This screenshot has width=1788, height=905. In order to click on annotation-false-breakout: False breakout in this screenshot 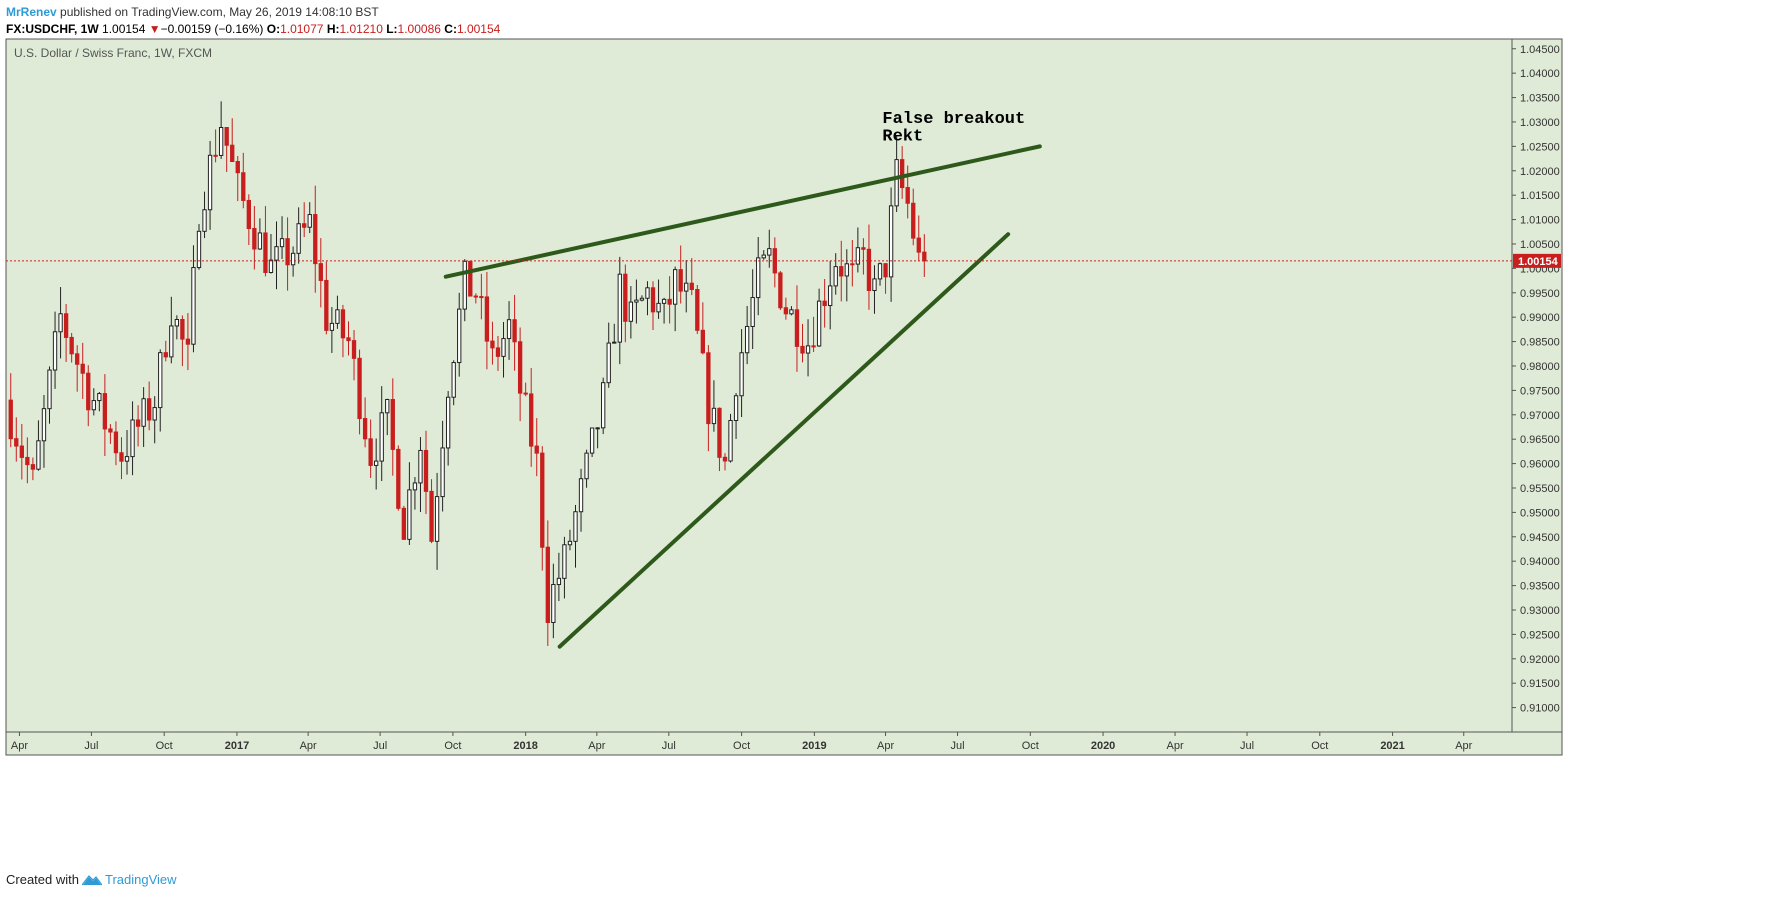, I will do `click(953, 119)`.